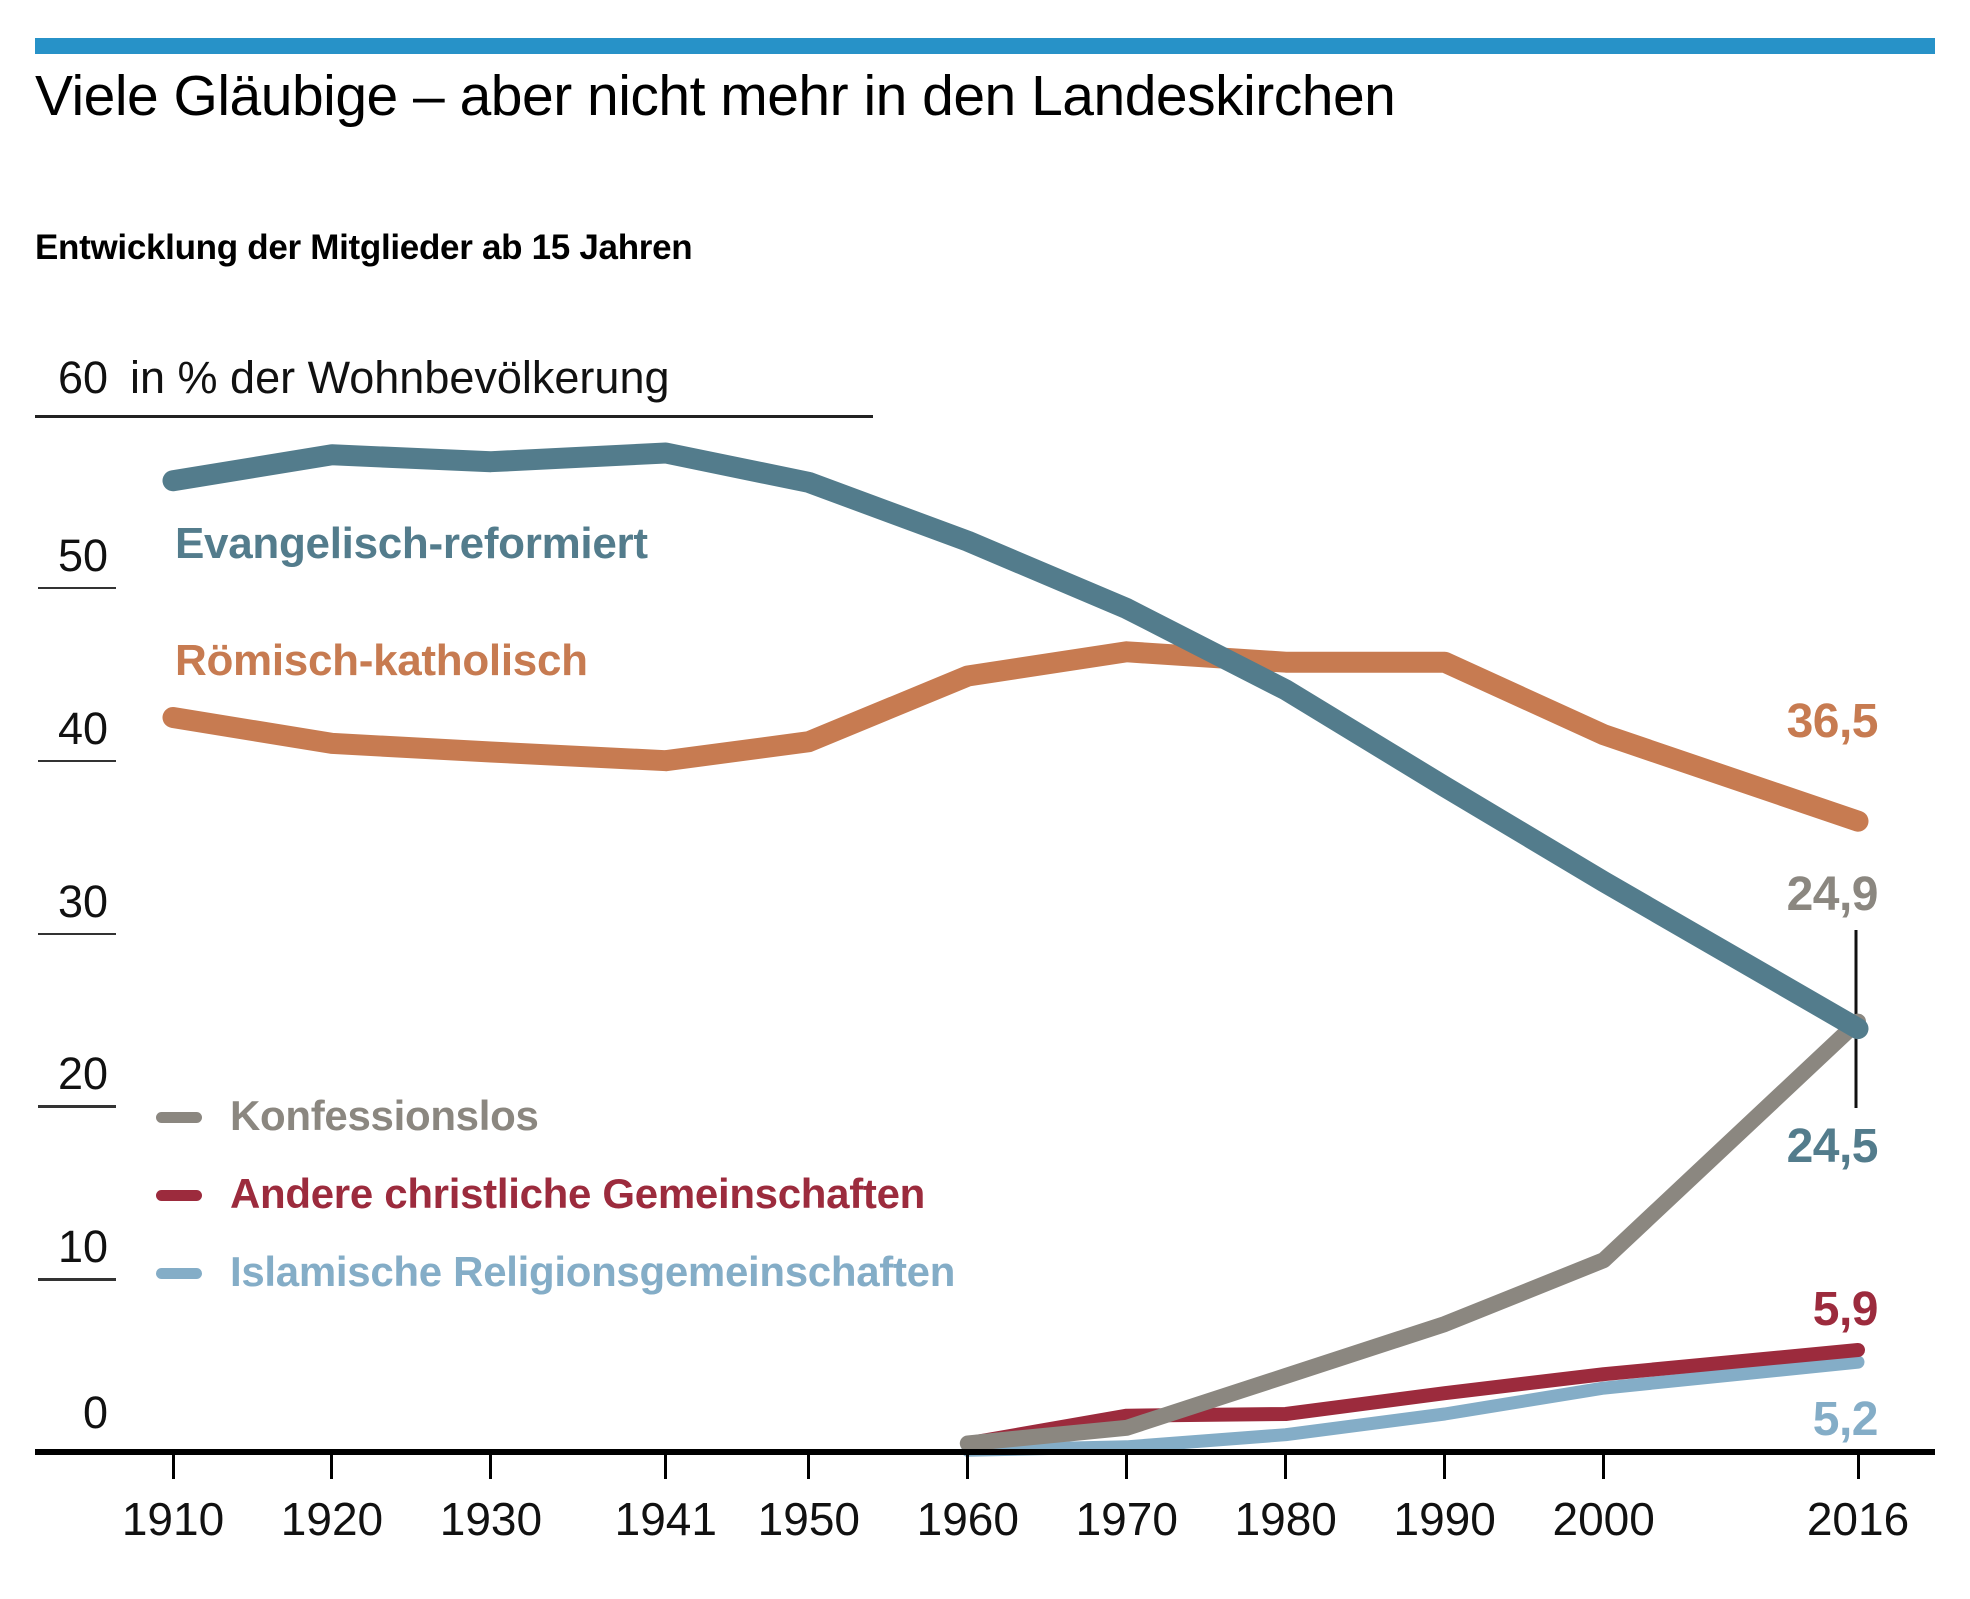 The height and width of the screenshot is (1599, 1970). What do you see at coordinates (82, 728) in the screenshot?
I see `y-tick-label: 40` at bounding box center [82, 728].